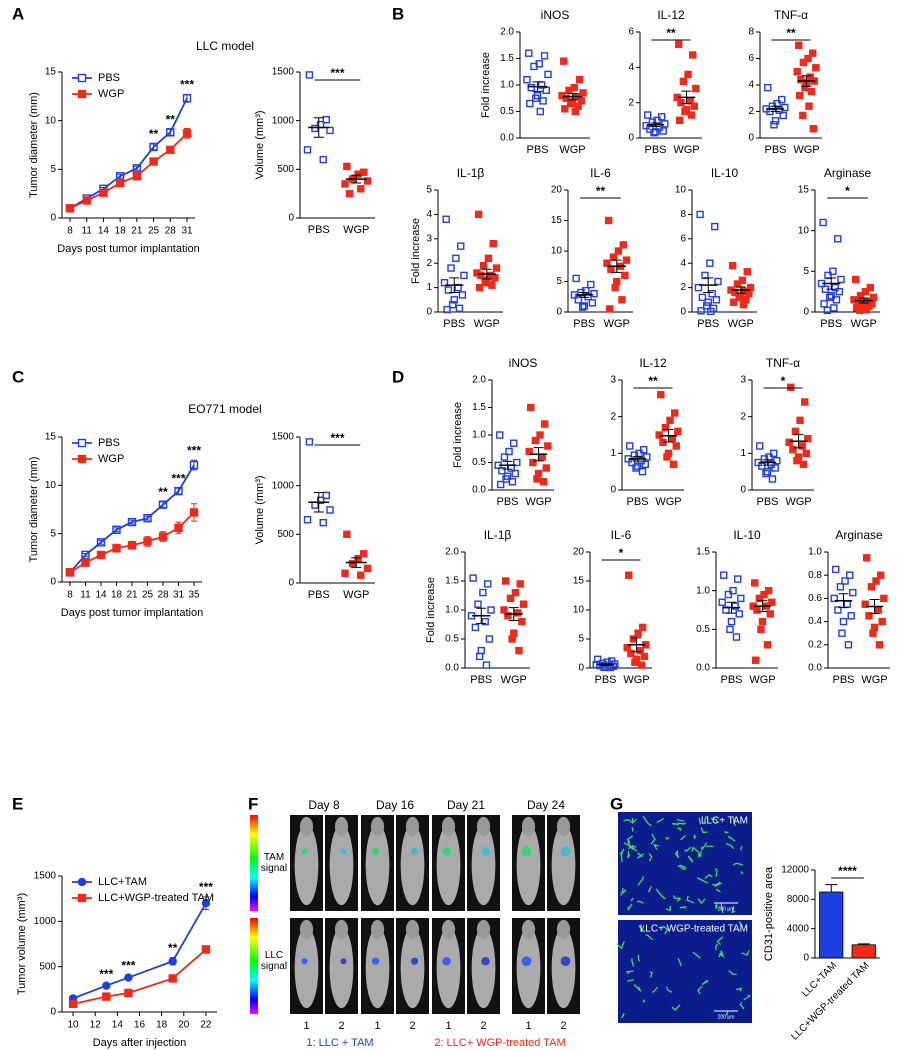 The height and width of the screenshot is (1050, 910). Describe the element at coordinates (452, 639) in the screenshot. I see `y-tick-label: 0.5` at that location.